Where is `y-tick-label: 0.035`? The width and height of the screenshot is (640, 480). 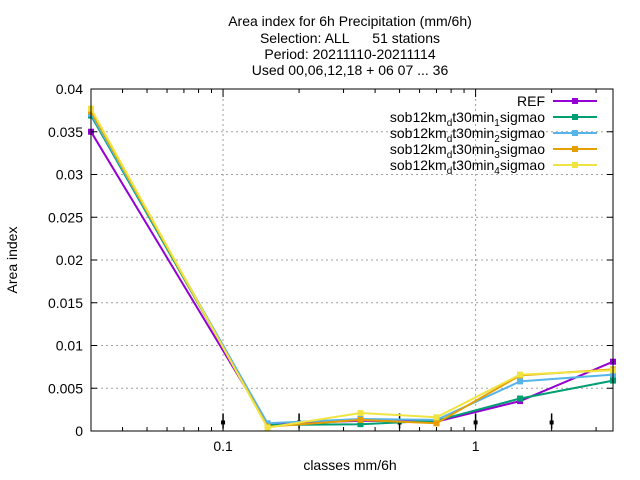
y-tick-label: 0.035 is located at coordinates (65, 132).